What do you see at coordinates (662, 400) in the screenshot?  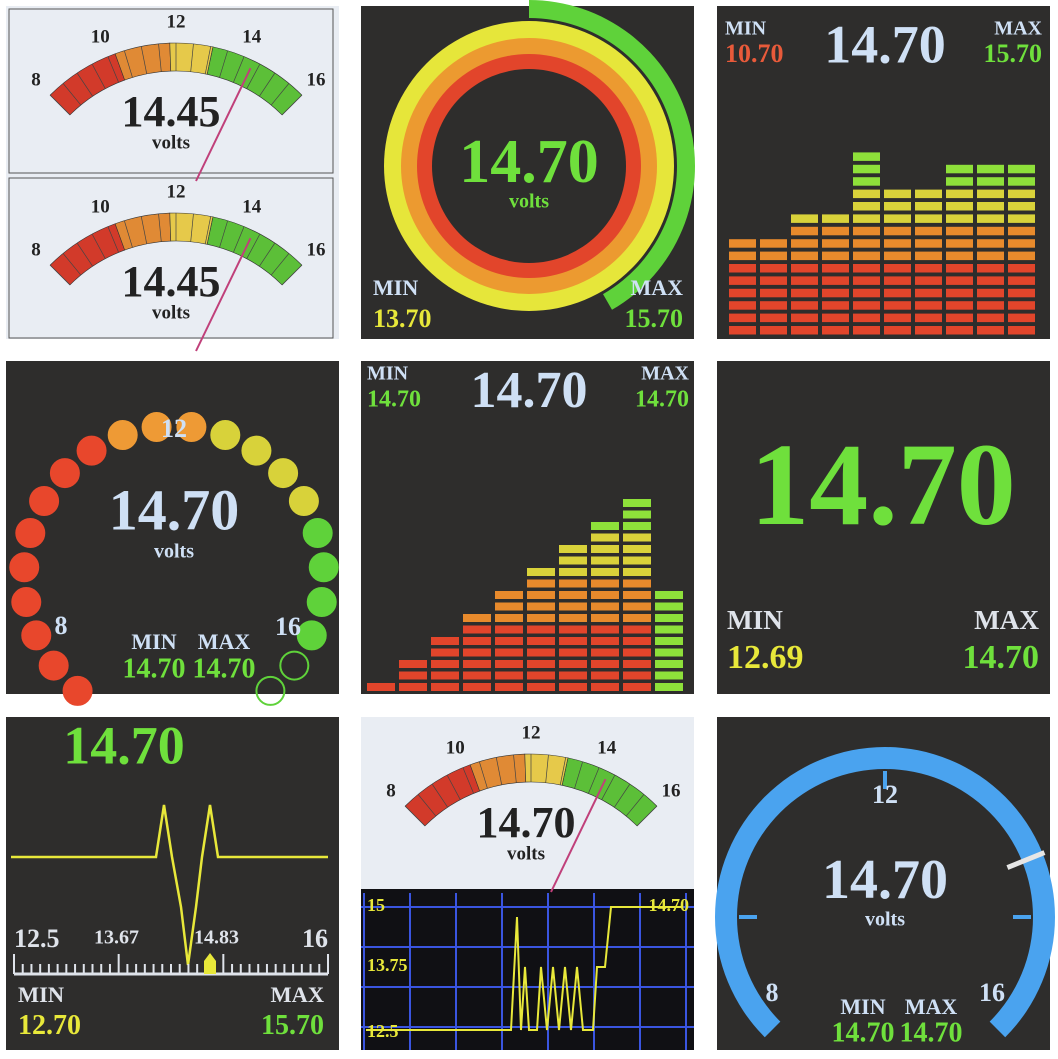 I see `max-value: 14.70` at bounding box center [662, 400].